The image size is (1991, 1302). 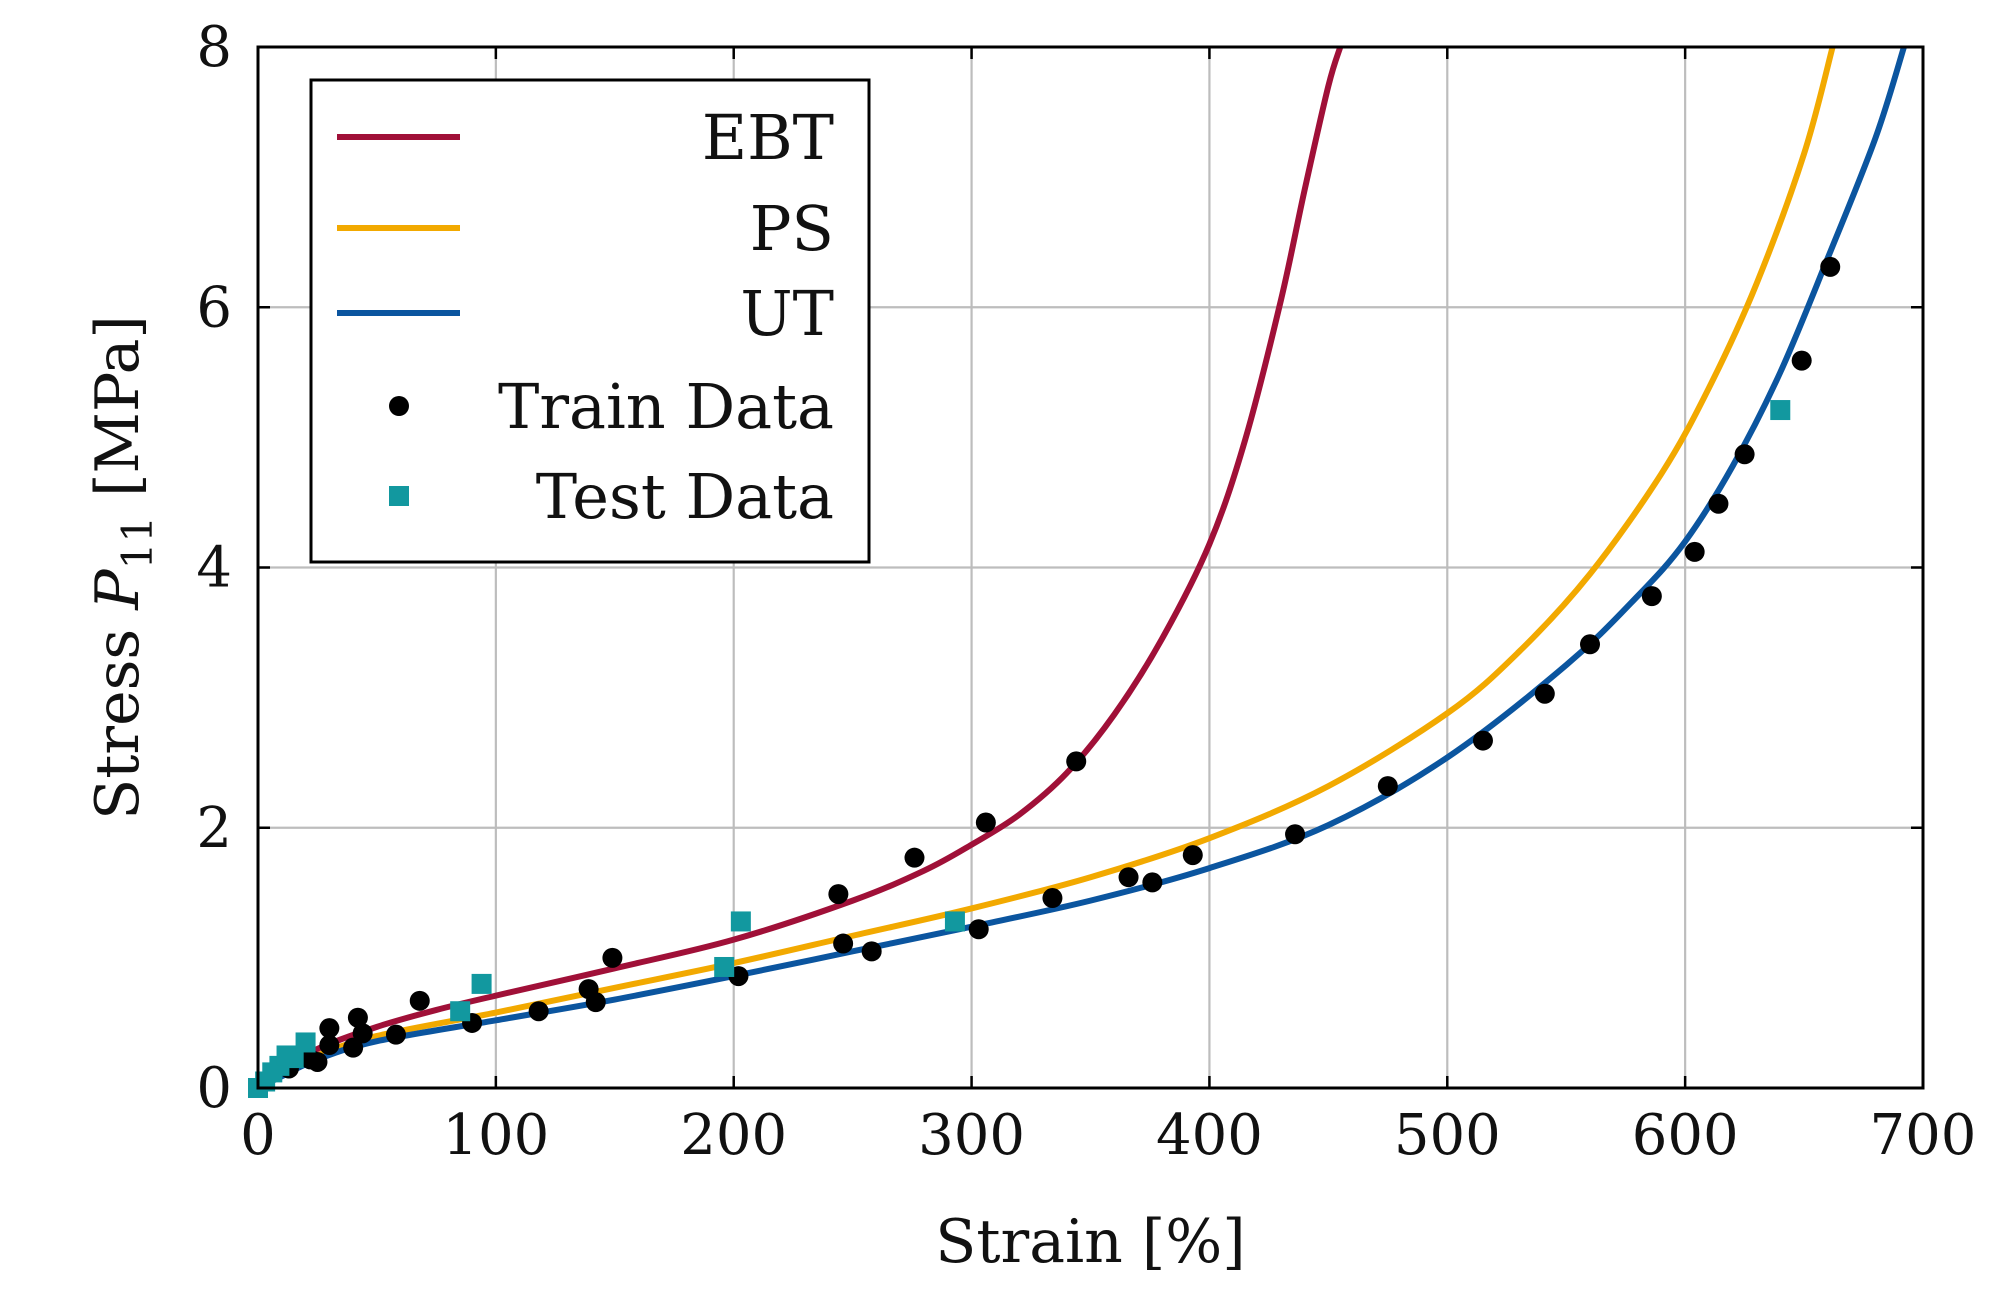 I want to click on legend: EBT PS UT Train Data Test Data, so click(x=590, y=321).